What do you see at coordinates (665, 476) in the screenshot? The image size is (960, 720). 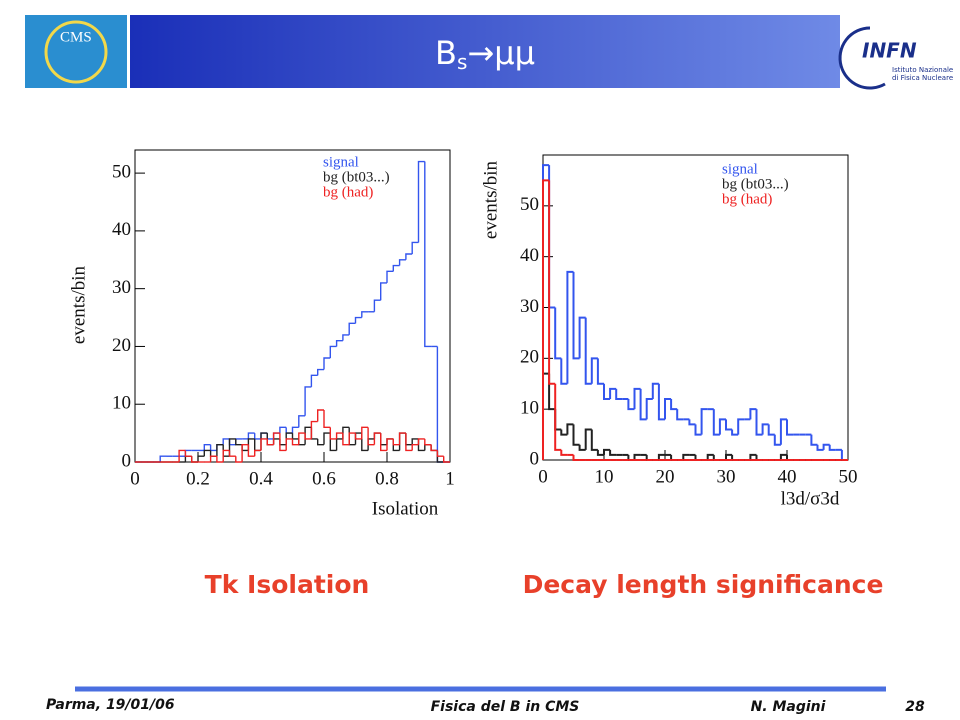 I see `x-tick-label: 20` at bounding box center [665, 476].